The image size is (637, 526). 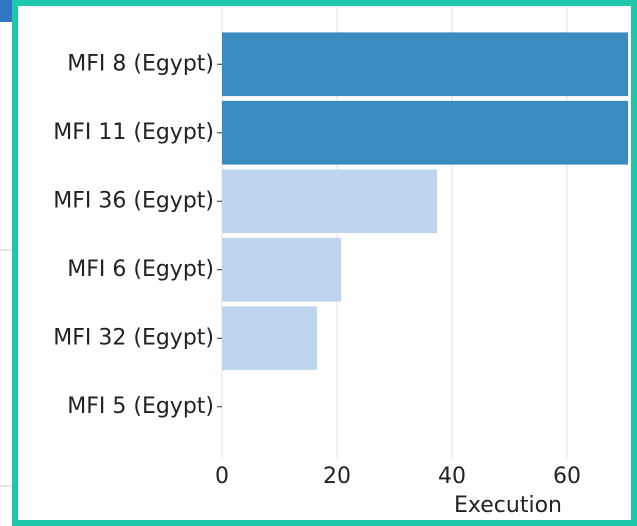 What do you see at coordinates (133, 200) in the screenshot?
I see `y-tick-label: MFI 36 (Egypt)` at bounding box center [133, 200].